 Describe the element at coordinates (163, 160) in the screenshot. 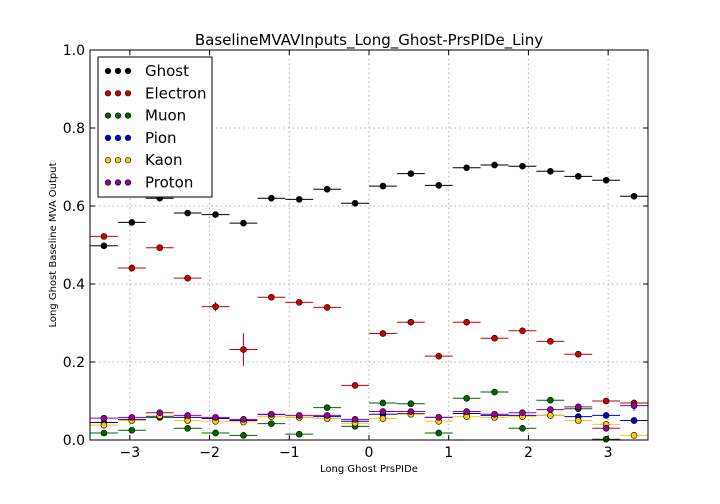

I see `legend-label-kaon: Kaon` at that location.